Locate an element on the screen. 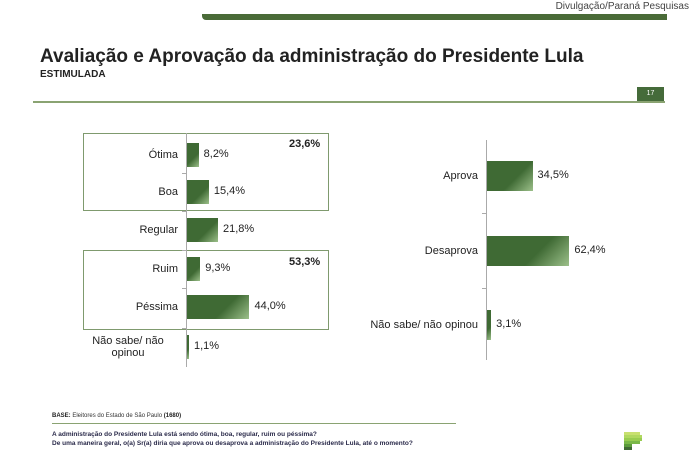 The image size is (697, 456). base-n: (1680) is located at coordinates (172, 416).